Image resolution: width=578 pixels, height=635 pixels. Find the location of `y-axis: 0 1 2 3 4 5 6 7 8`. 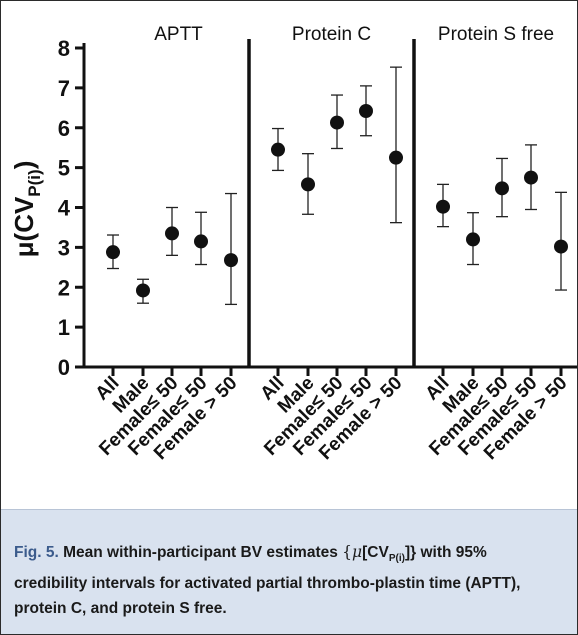

y-axis: 0 1 2 3 4 5 6 7 8 is located at coordinates (72, 208).